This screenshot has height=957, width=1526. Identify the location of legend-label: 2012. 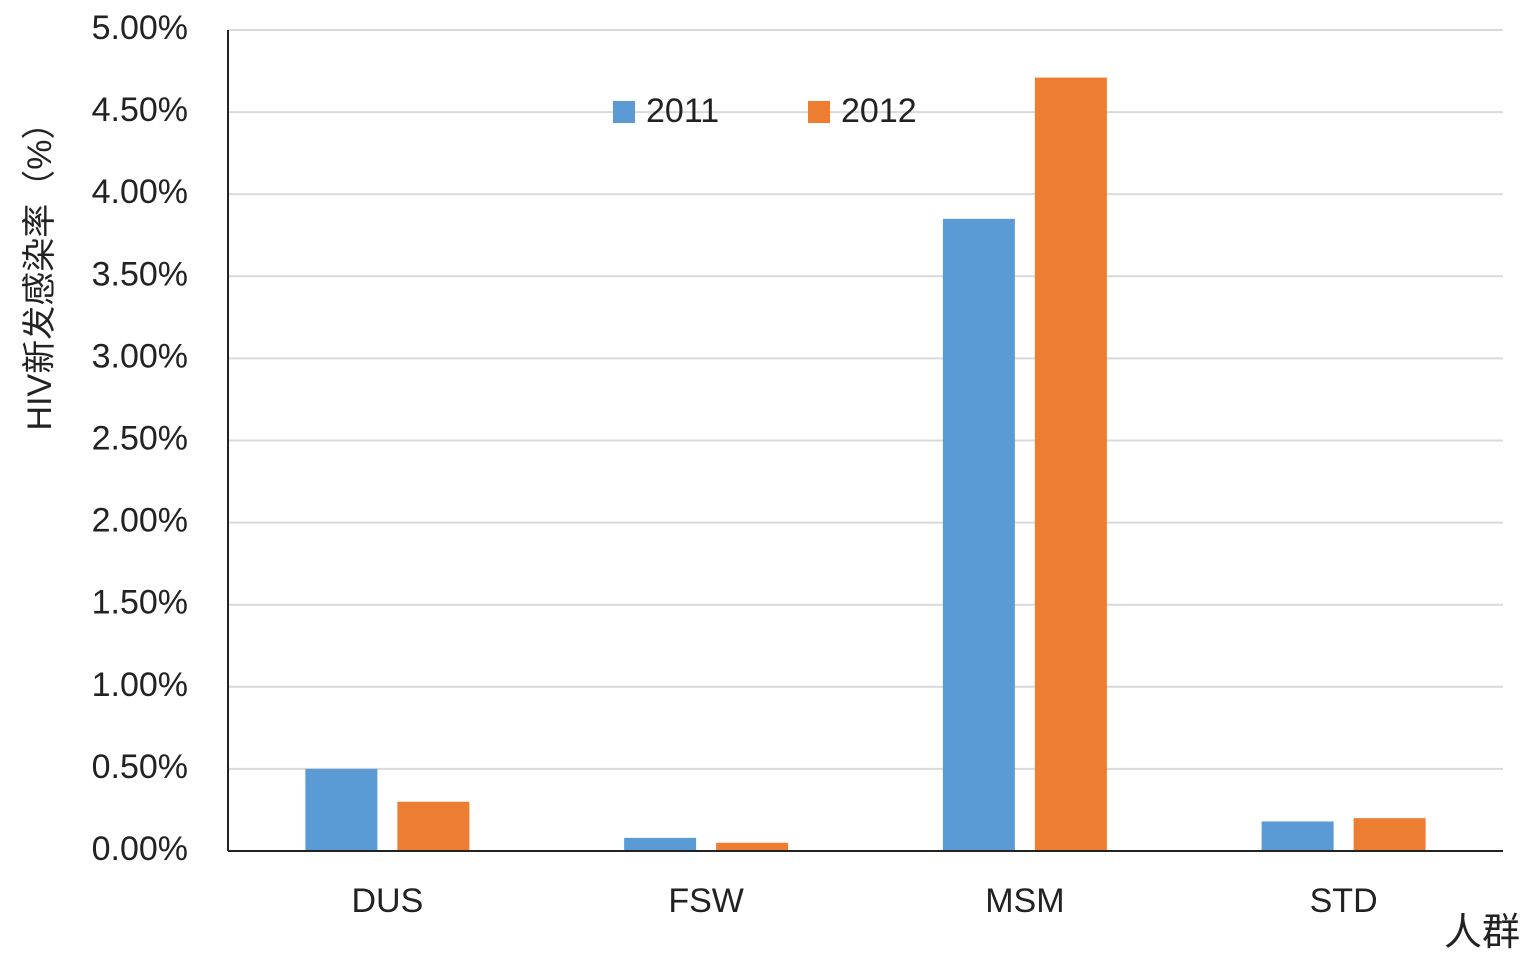
(879, 111).